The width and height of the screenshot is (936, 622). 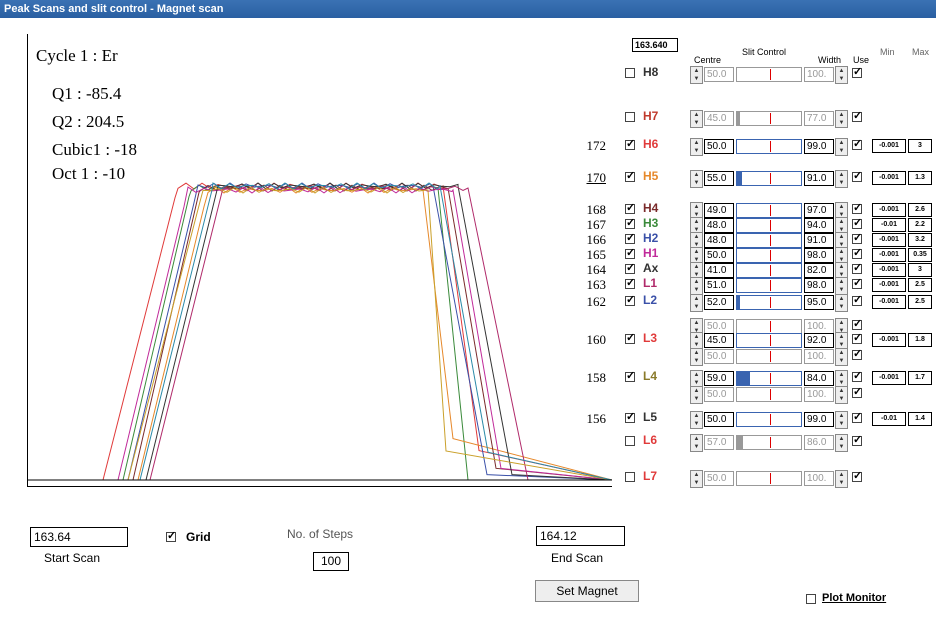 What do you see at coordinates (719, 210) in the screenshot?
I see `centre-value: 49.0` at bounding box center [719, 210].